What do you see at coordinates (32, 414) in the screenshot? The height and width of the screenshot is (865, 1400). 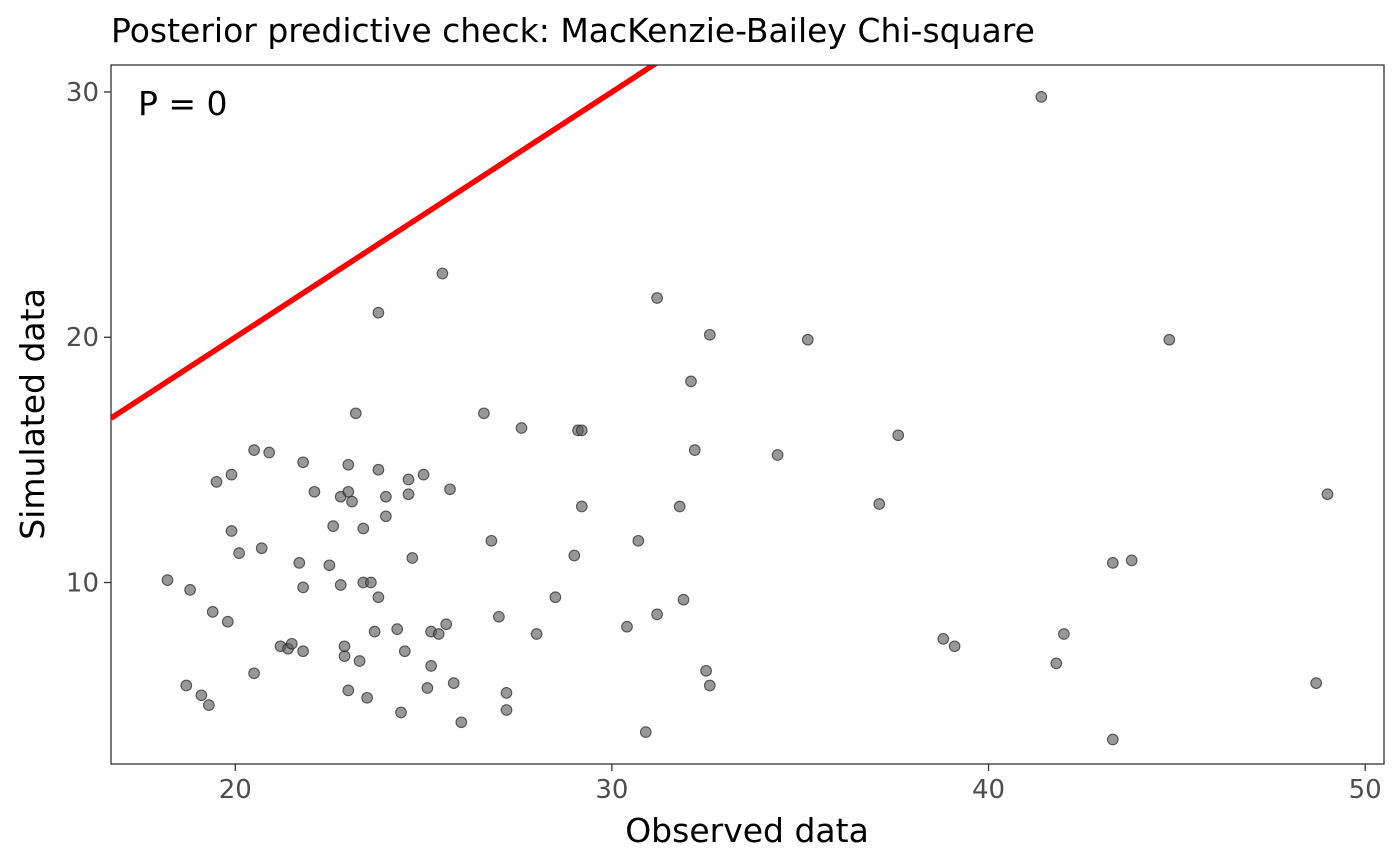 I see `y-axis-title: Simulated data` at bounding box center [32, 414].